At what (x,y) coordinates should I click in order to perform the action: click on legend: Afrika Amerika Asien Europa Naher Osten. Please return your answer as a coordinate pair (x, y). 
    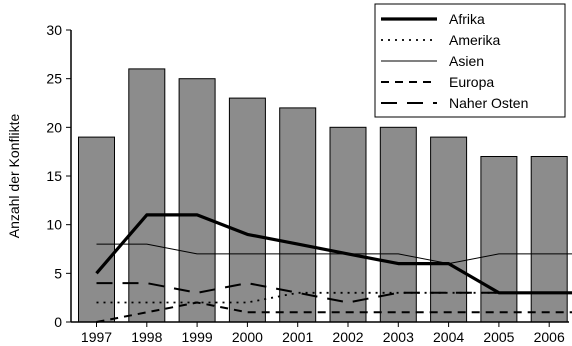
    Looking at the image, I should click on (470, 60).